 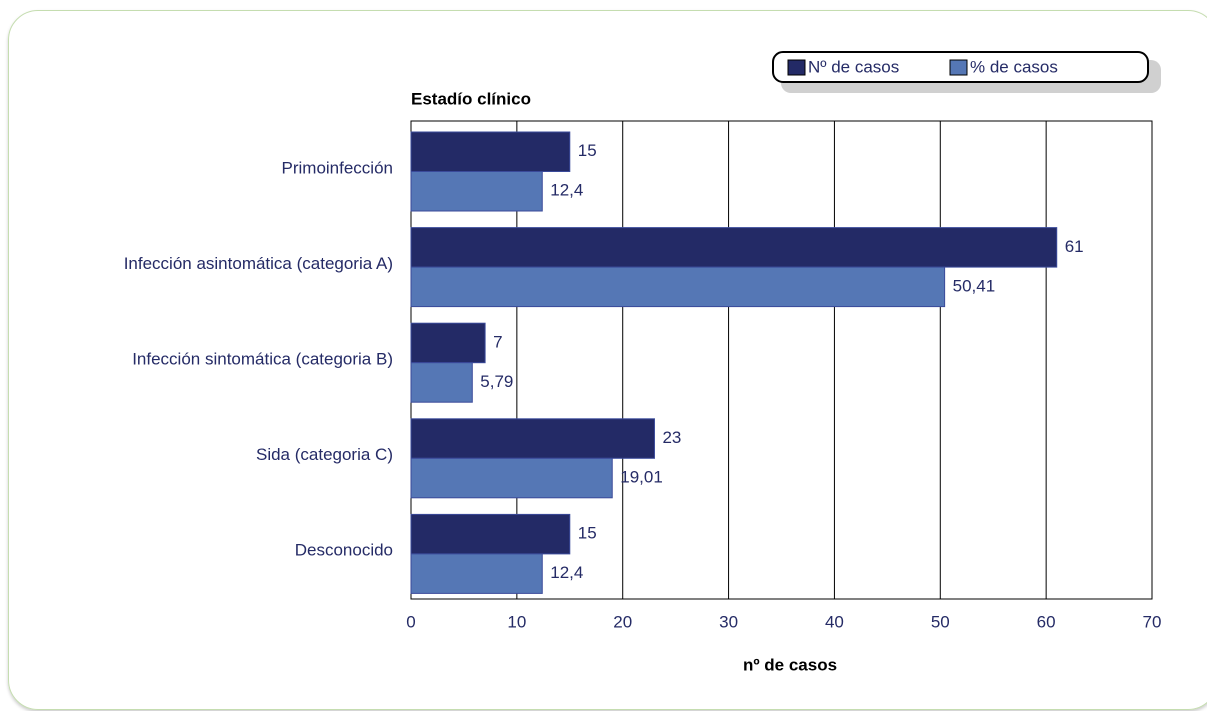 What do you see at coordinates (262, 358) in the screenshot?
I see `y-tick-label: Infección sintomática (categoria B)` at bounding box center [262, 358].